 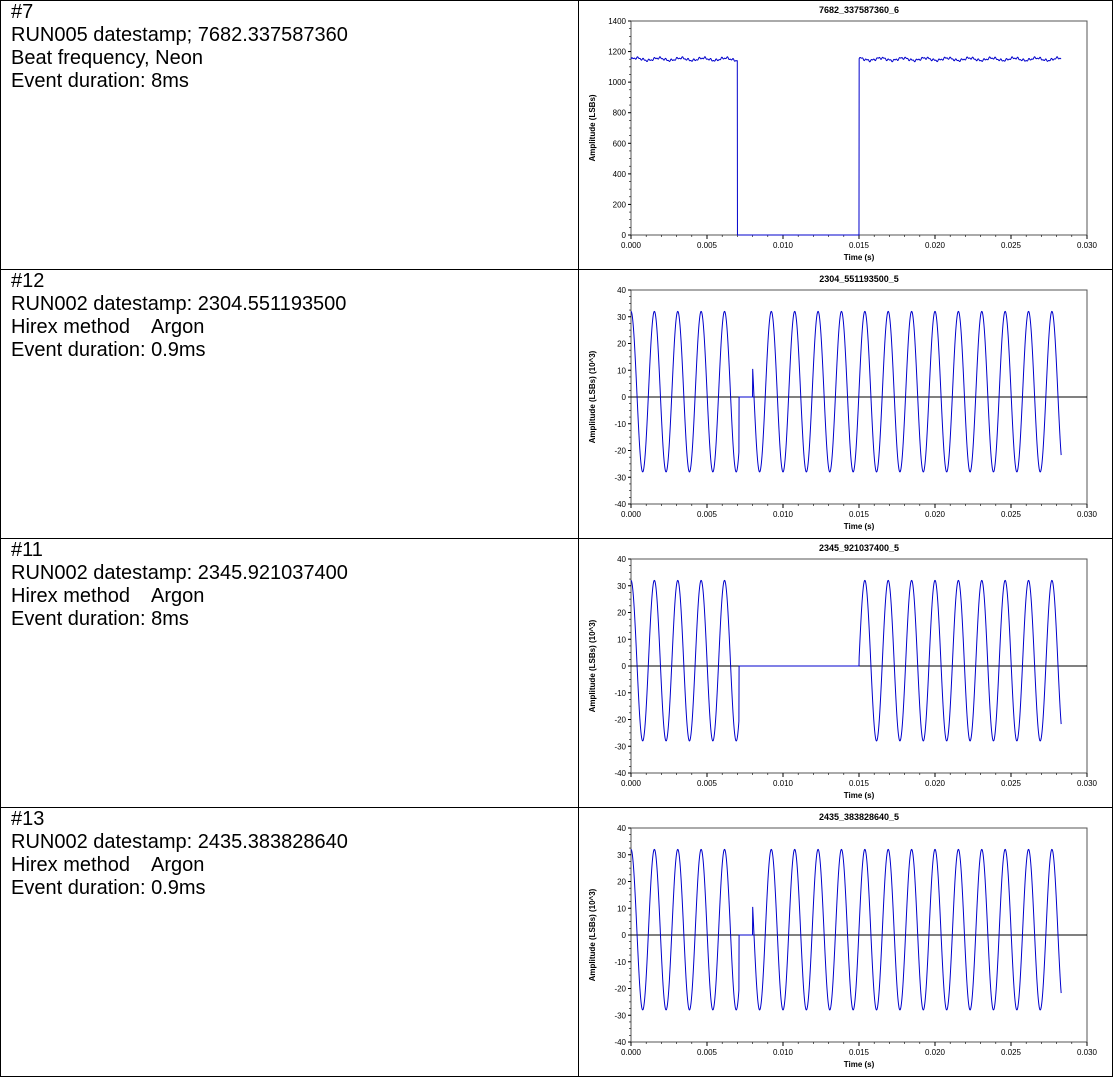 I want to click on y-tick-label: 200, so click(x=620, y=204).